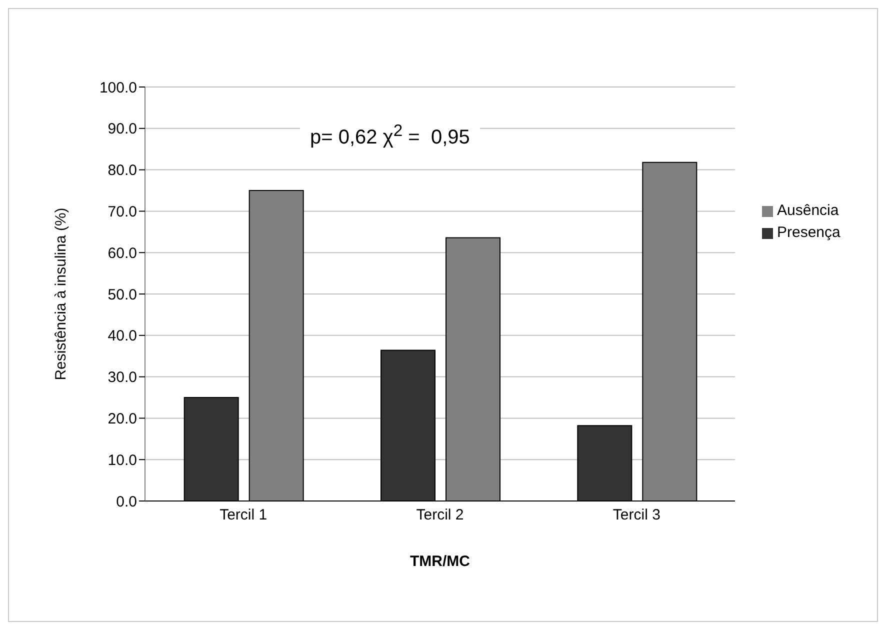 The width and height of the screenshot is (879, 624). Describe the element at coordinates (61, 294) in the screenshot. I see `y-axis-title: Resistência à insulina (%)` at that location.